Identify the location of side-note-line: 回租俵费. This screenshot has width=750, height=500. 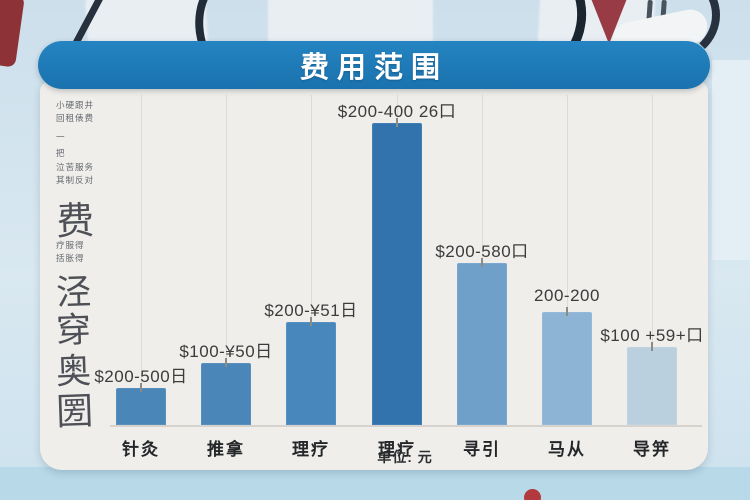
(75, 118).